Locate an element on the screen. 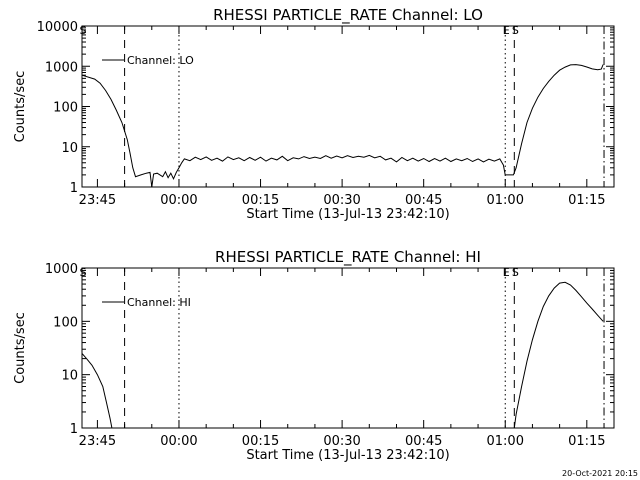  chart-title: RHESSI PARTICLE_RATE Channel: HI is located at coordinates (348, 257).